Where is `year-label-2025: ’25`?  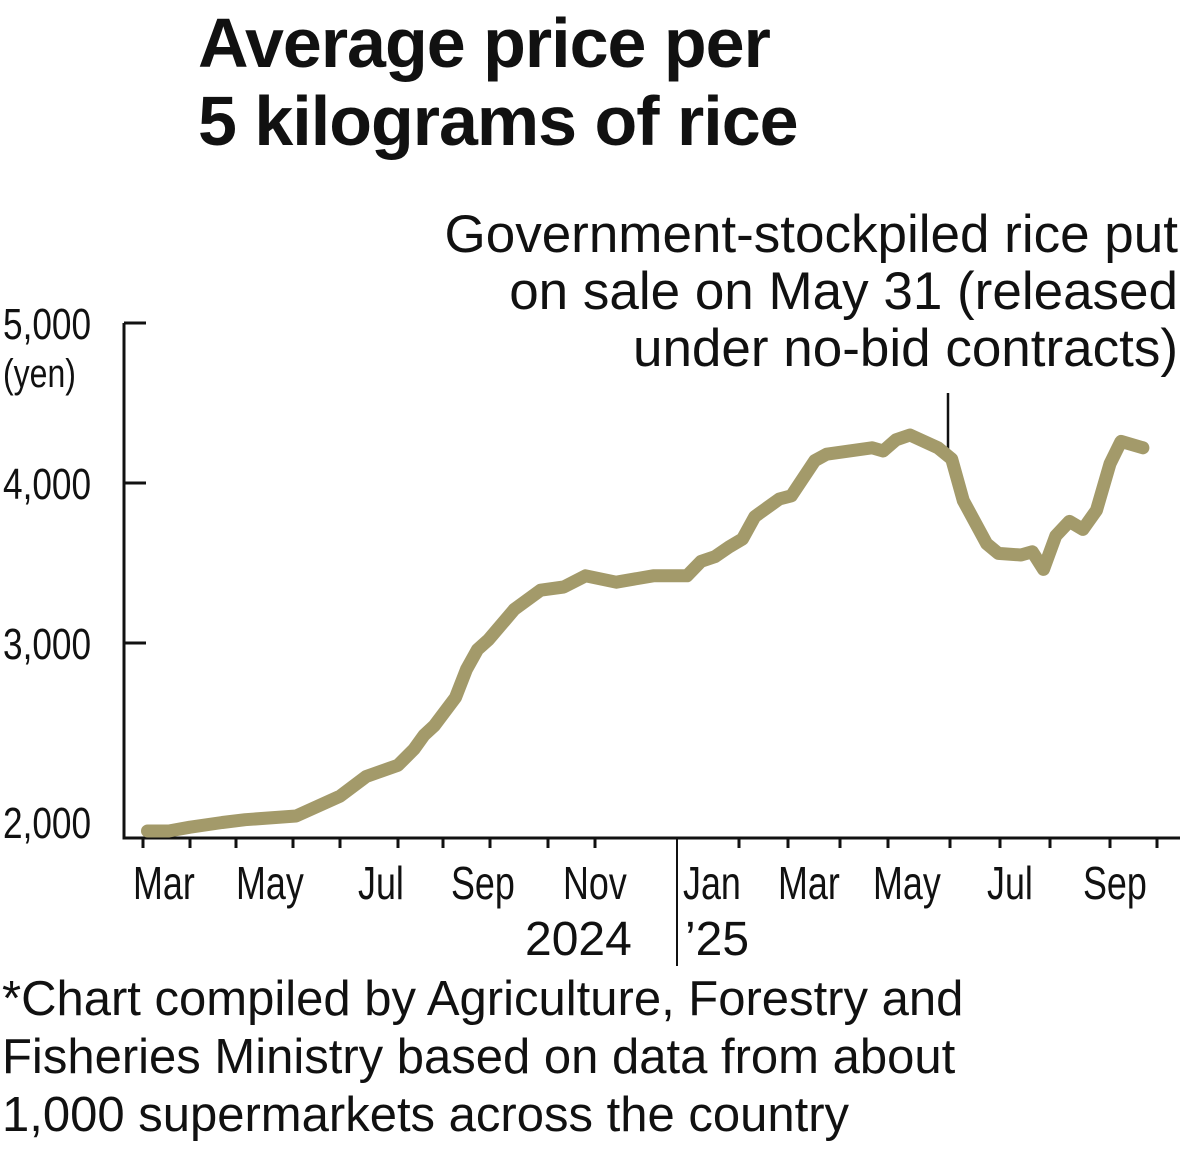
year-label-2025: ’25 is located at coordinates (717, 939).